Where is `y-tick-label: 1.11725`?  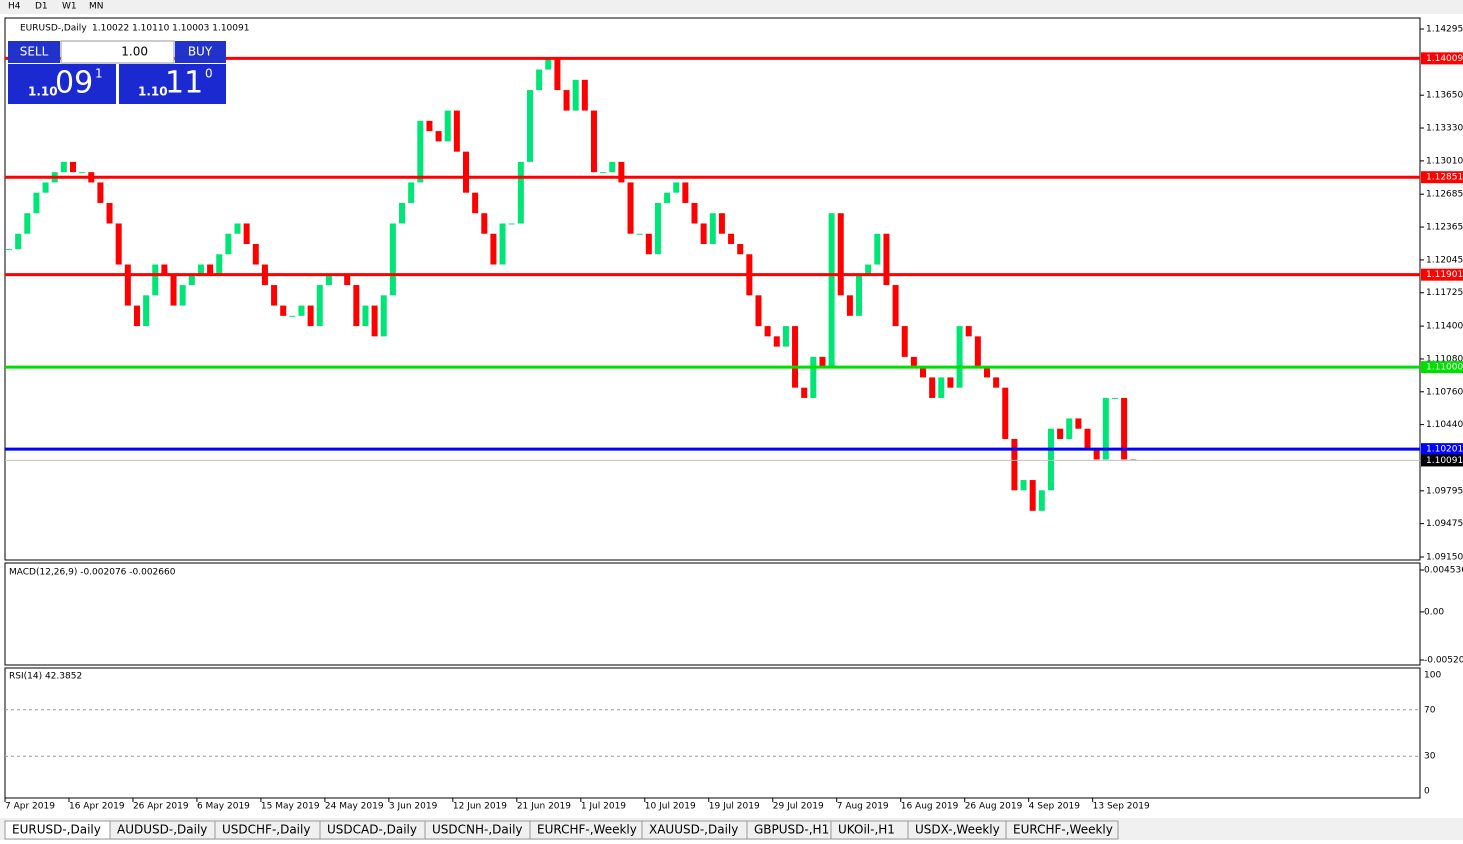
y-tick-label: 1.11725 is located at coordinates (1444, 293).